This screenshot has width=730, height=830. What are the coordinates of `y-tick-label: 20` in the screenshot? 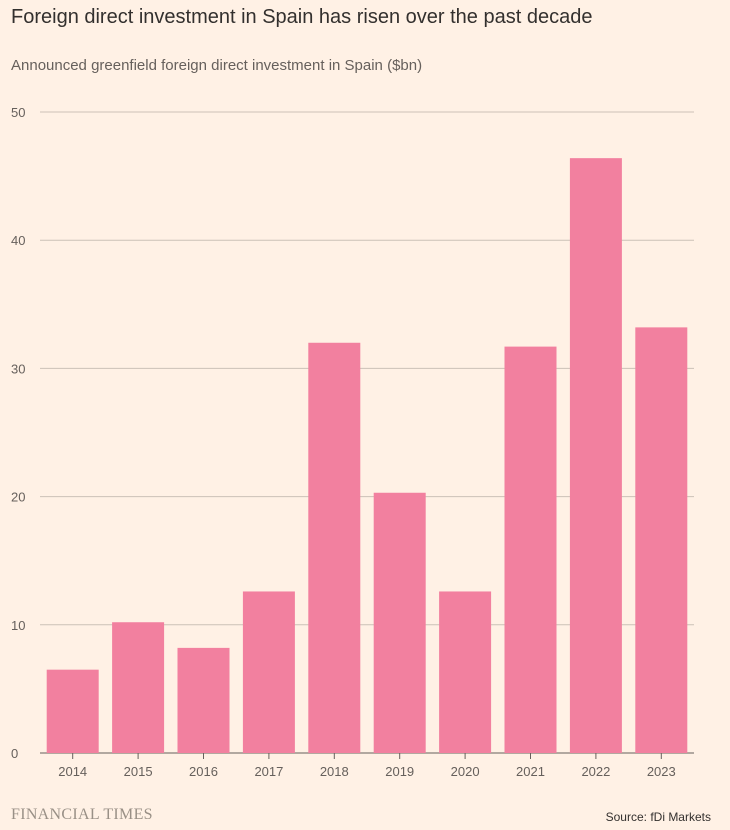 It's located at (18, 497).